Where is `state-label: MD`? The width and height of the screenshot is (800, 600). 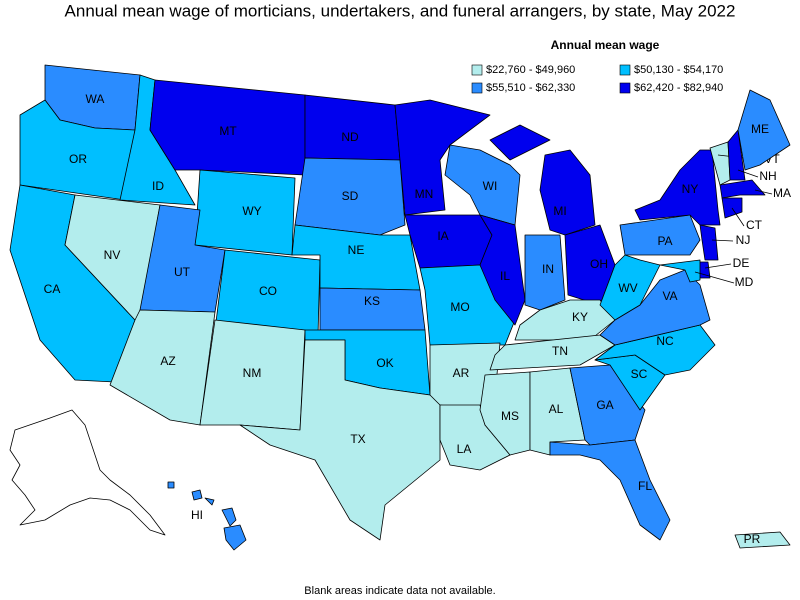
state-label: MD is located at coordinates (744, 282).